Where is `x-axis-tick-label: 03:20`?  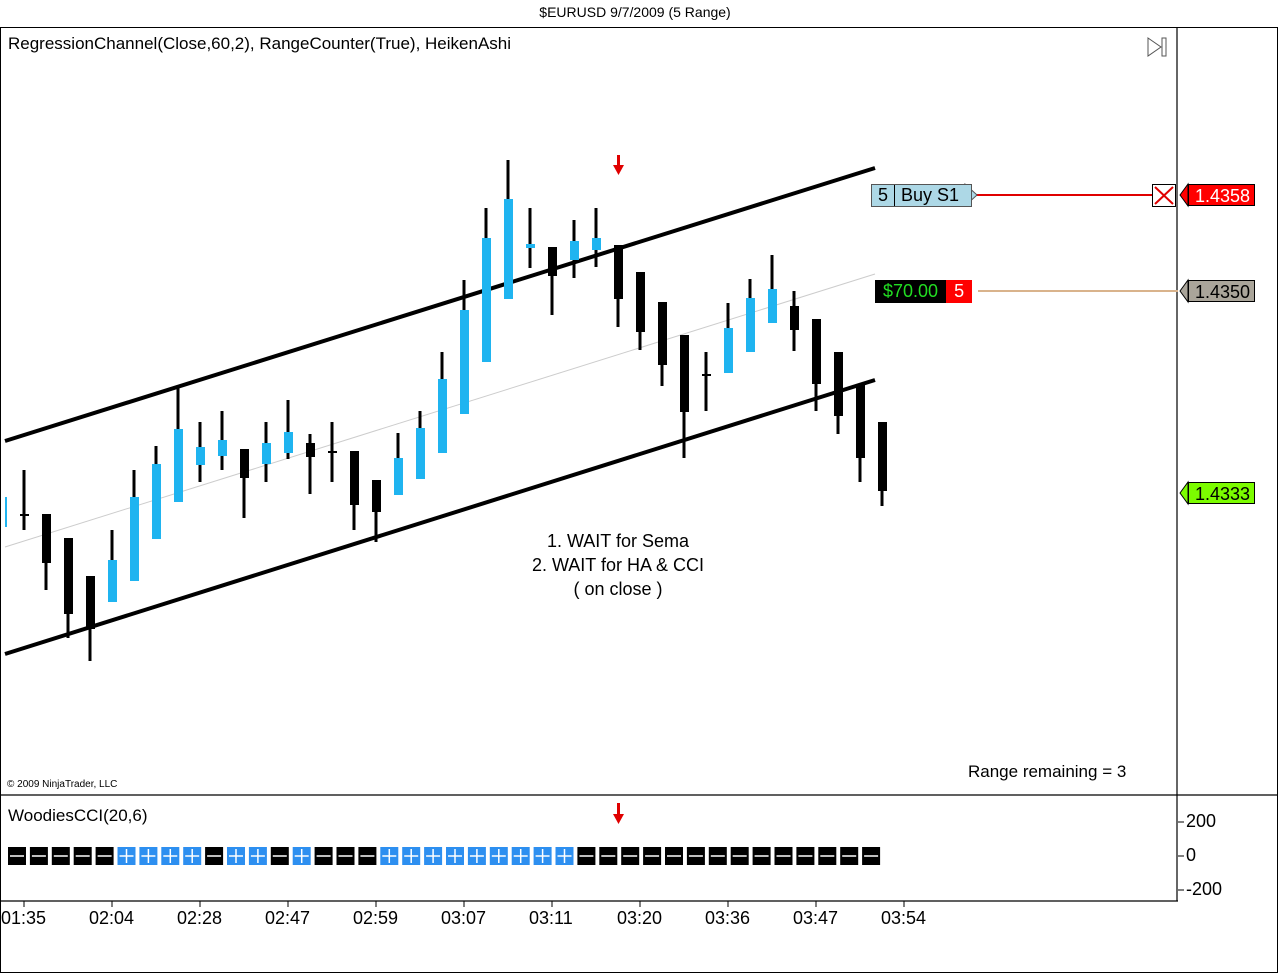 x-axis-tick-label: 03:20 is located at coordinates (640, 918).